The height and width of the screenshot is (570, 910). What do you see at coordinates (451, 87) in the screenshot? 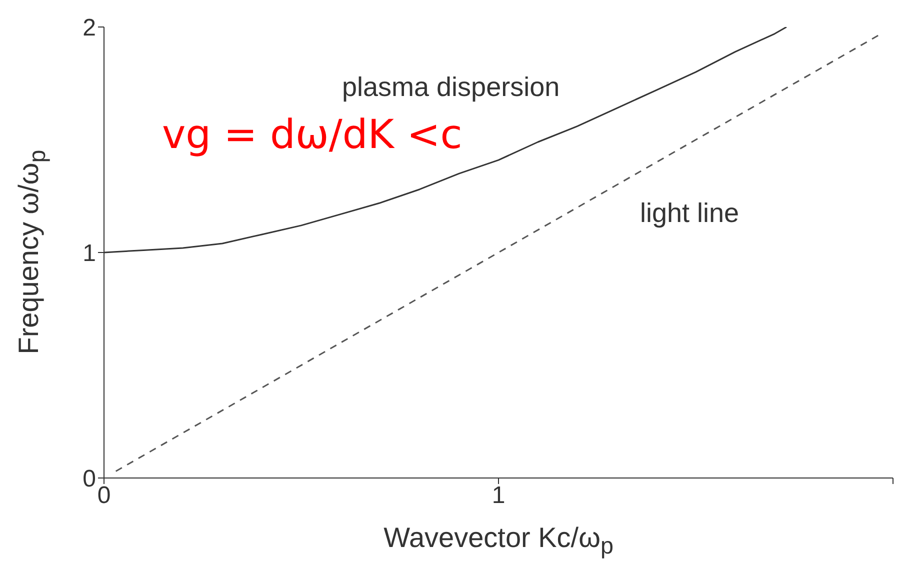
I see `annotation: plasma dispersion` at bounding box center [451, 87].